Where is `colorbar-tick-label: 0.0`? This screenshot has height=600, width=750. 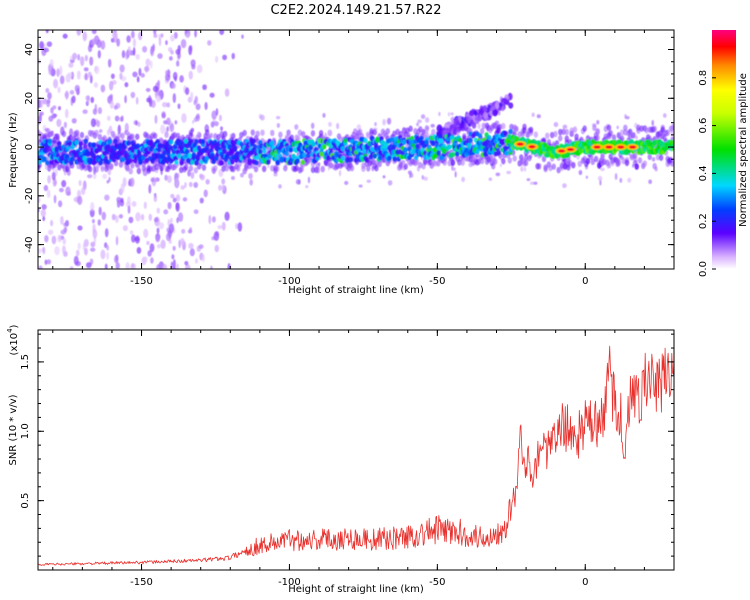
colorbar-tick-label: 0.0 is located at coordinates (703, 269).